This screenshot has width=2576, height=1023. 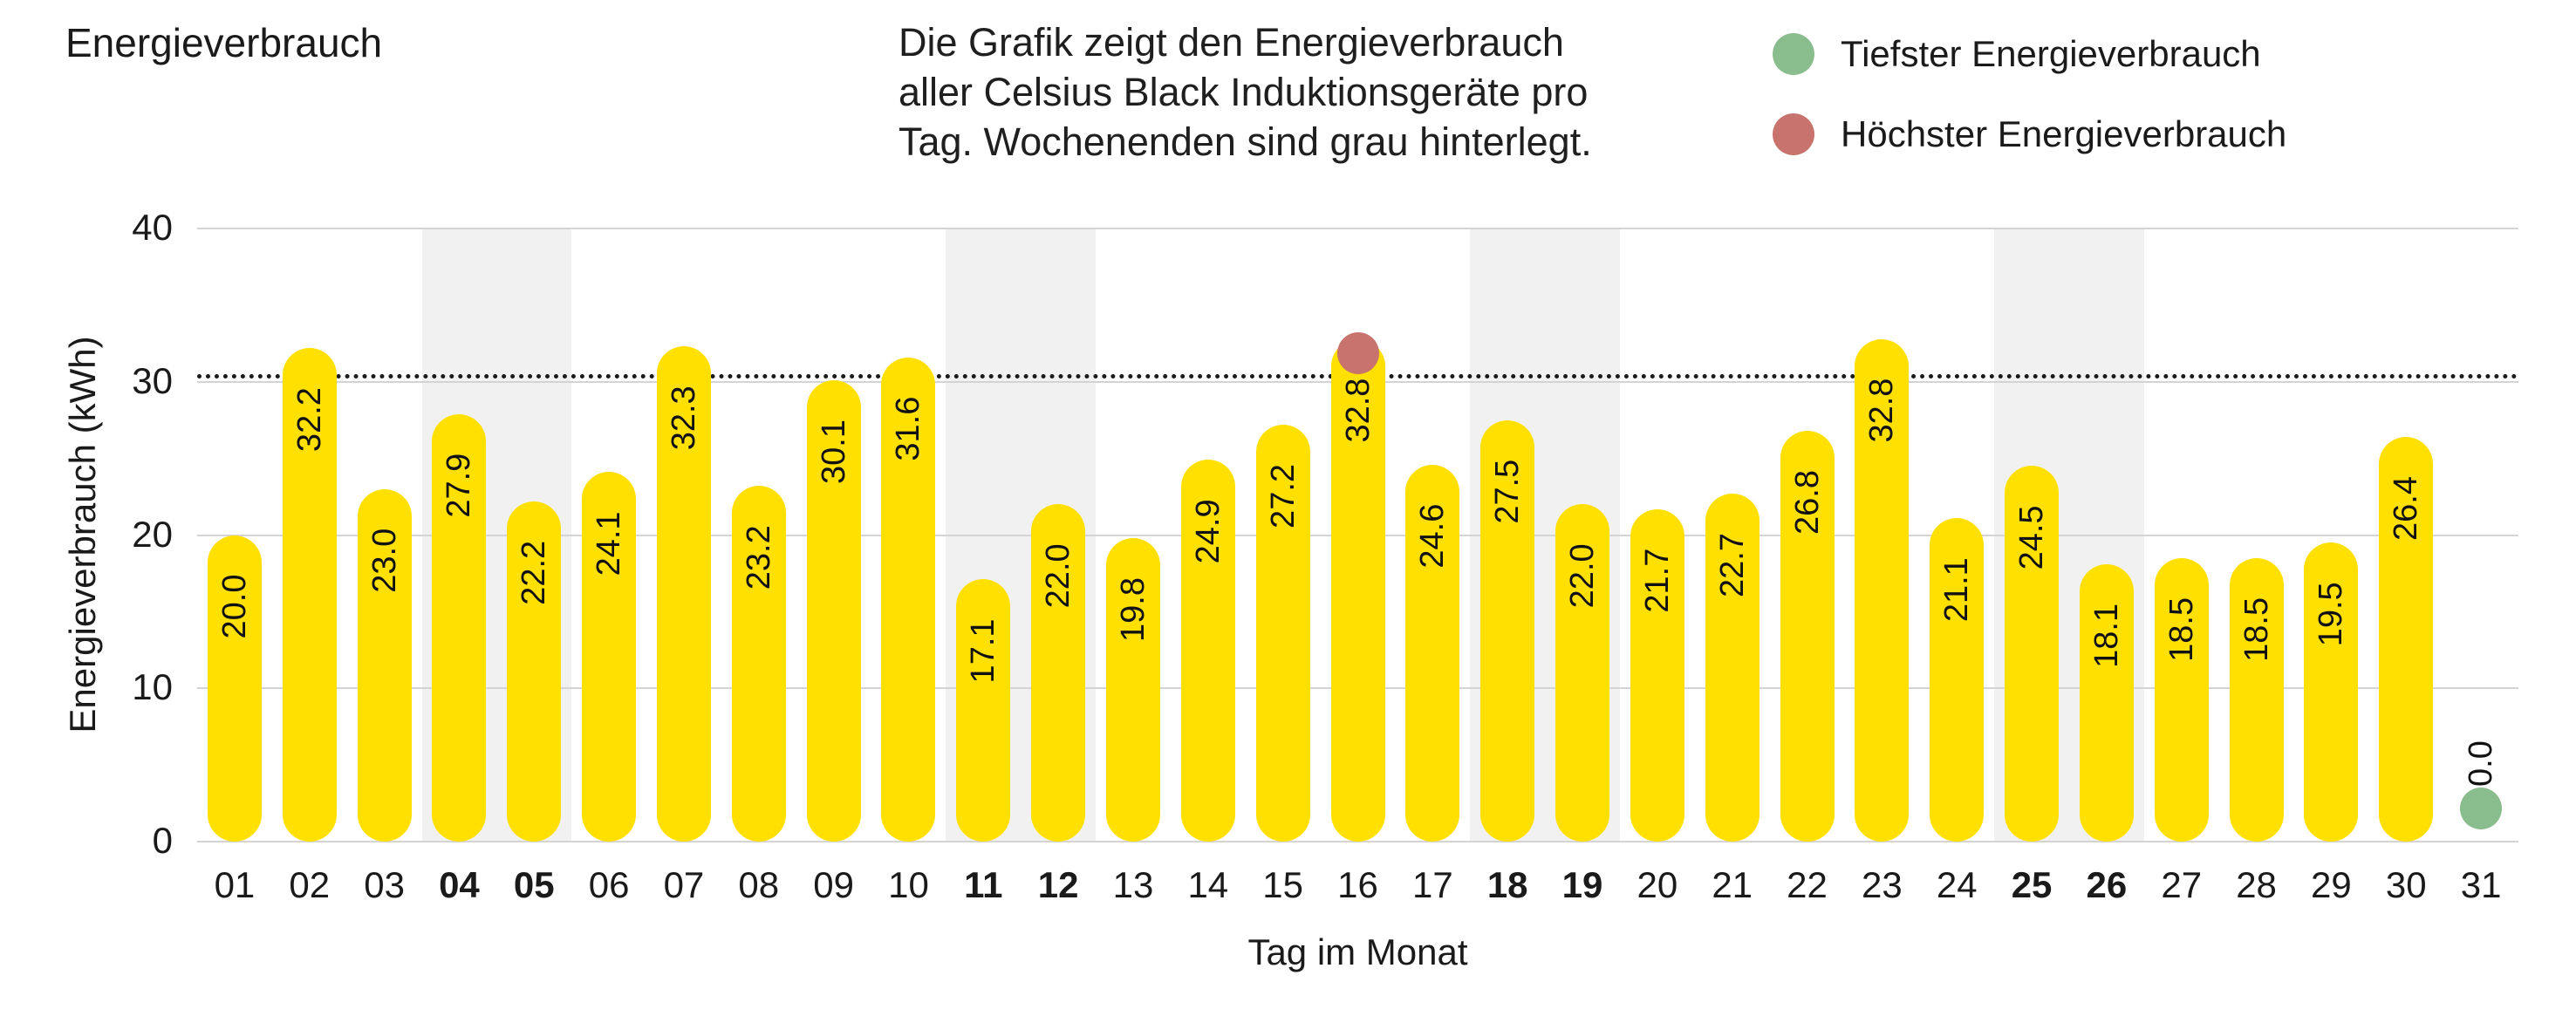 What do you see at coordinates (683, 418) in the screenshot?
I see `bar-value-label: 32.3` at bounding box center [683, 418].